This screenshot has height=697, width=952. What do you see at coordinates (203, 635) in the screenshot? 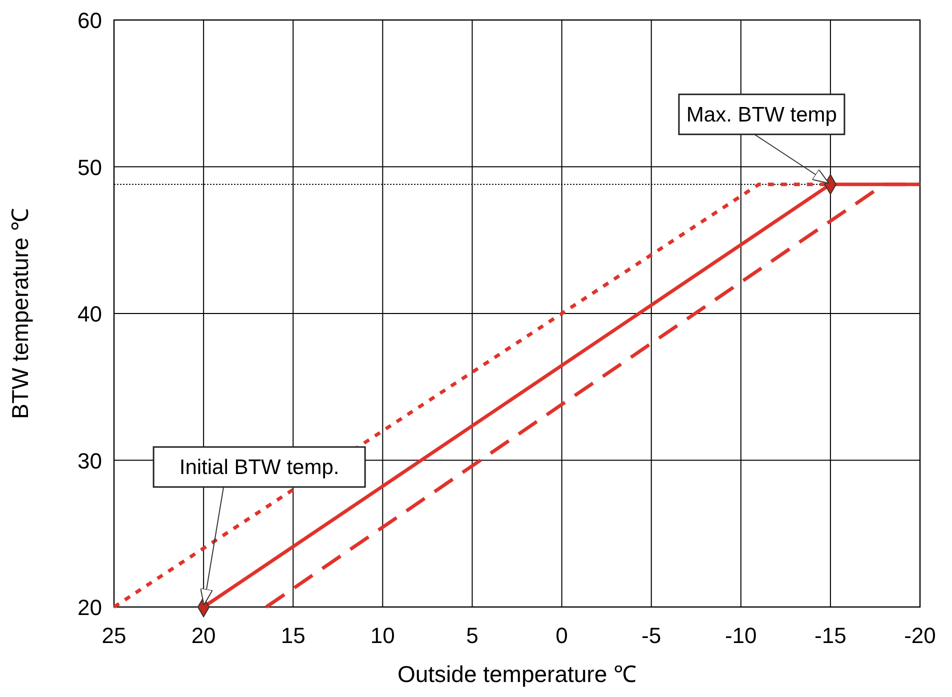
I see `x-tick-label: 20` at bounding box center [203, 635].